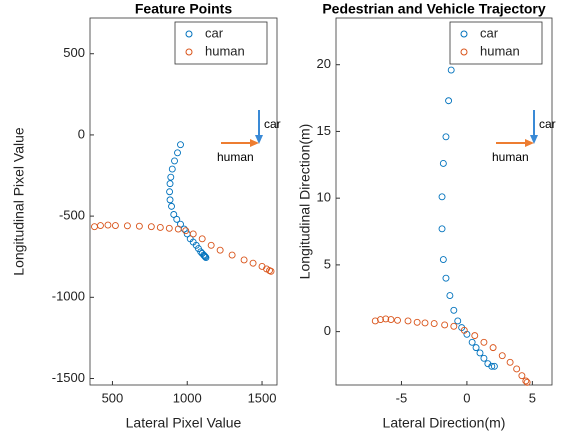 The image size is (577, 435). I want to click on y-tick-label: -500, so click(72, 215).